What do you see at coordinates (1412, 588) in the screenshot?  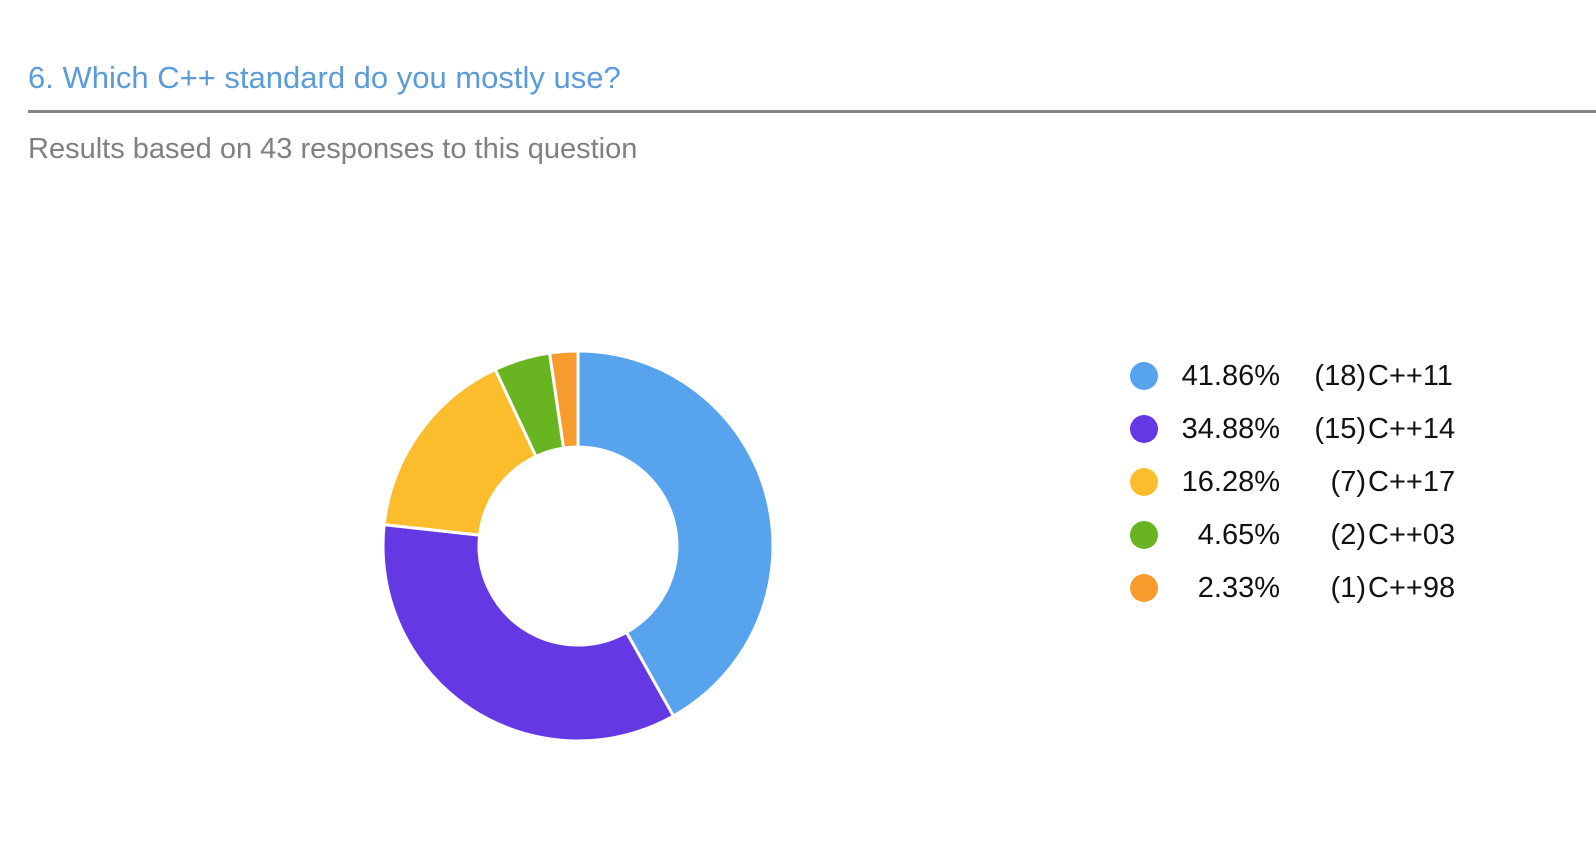 I see `legend-label: C++98` at bounding box center [1412, 588].